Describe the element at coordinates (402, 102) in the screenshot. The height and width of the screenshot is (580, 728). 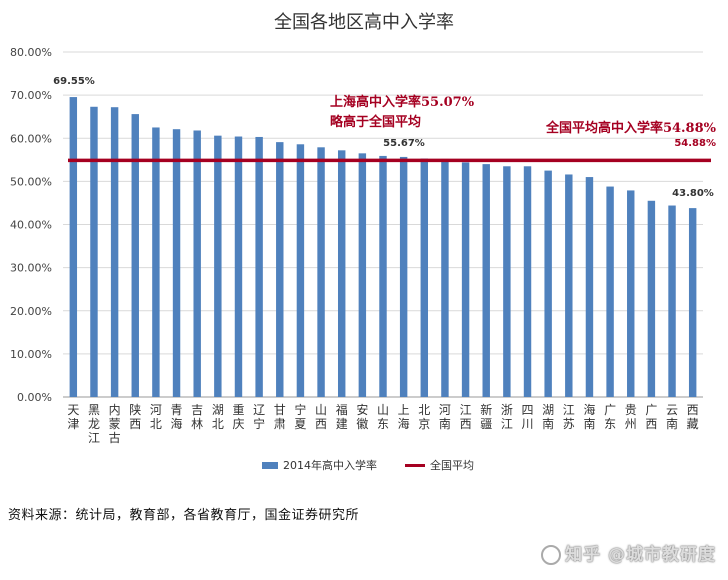
I see `annotation-shanghai-line1: 上海高中入学率55.07%` at that location.